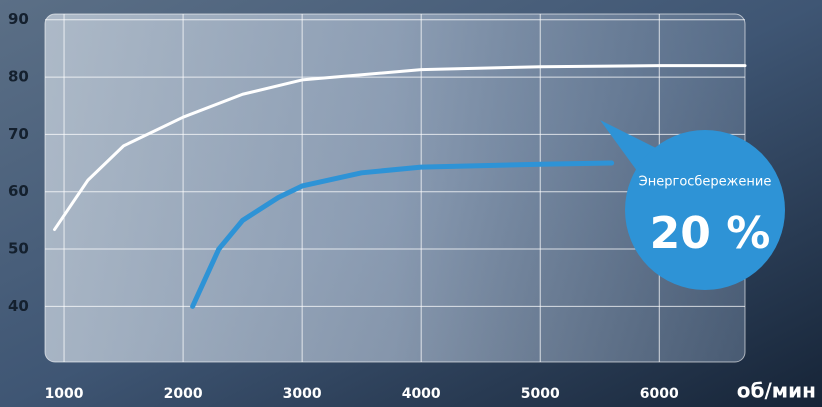 This screenshot has width=822, height=407. I want to click on x-tick-label: 1000, so click(64, 394).